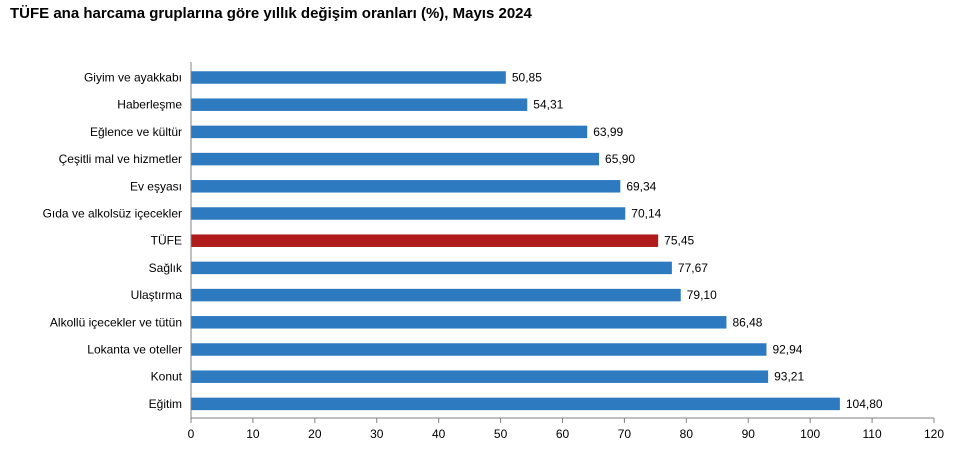  What do you see at coordinates (687, 434) in the screenshot?
I see `x-tick-label-8: 80` at bounding box center [687, 434].